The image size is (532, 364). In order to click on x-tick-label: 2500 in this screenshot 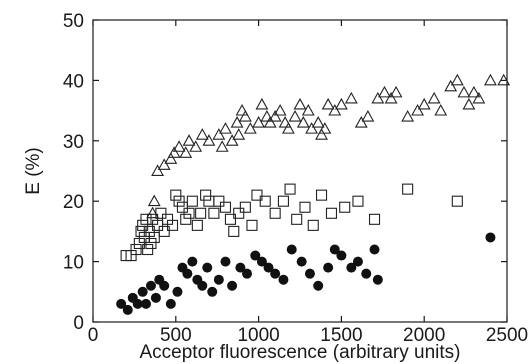, I will do `click(507, 335)`.